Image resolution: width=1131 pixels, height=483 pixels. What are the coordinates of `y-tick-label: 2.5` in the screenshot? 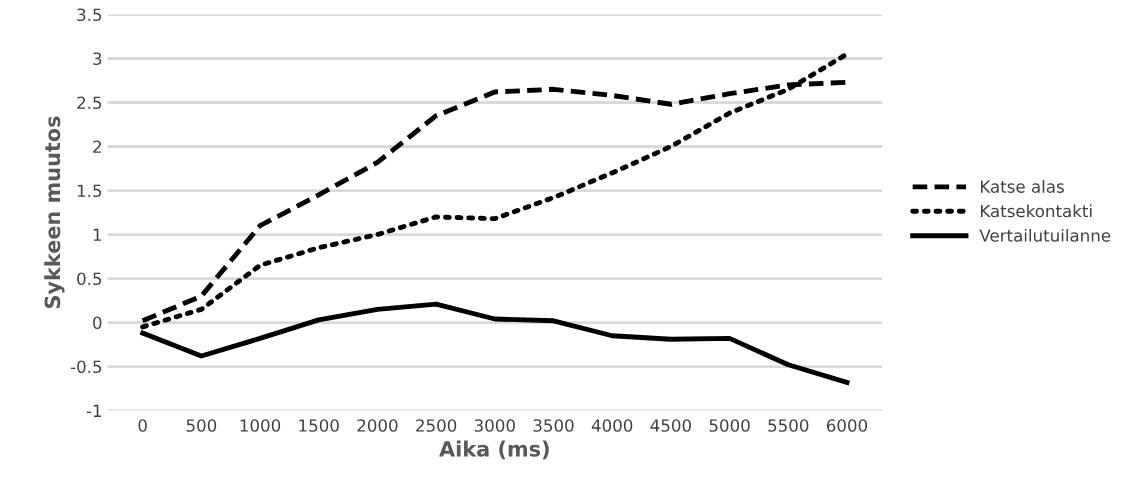 It's located at (89, 103).